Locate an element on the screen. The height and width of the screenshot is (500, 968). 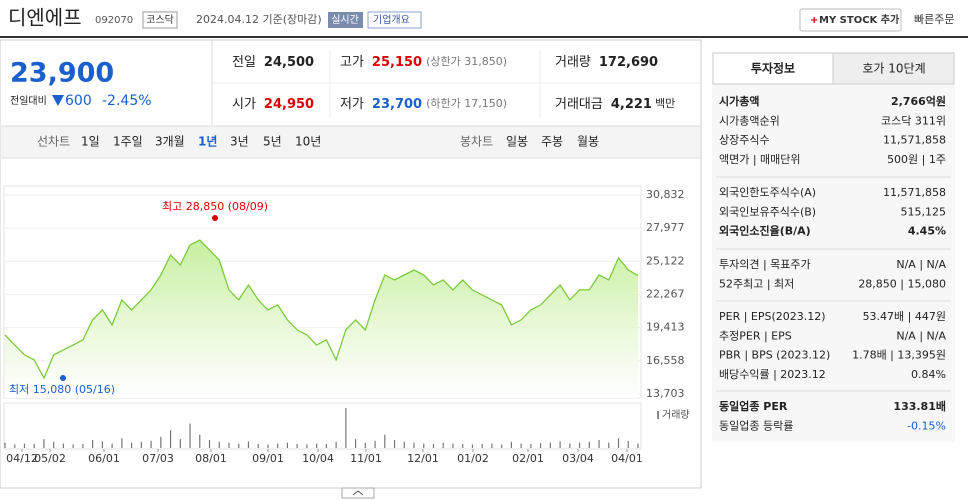
tab-active is located at coordinates (773, 68).